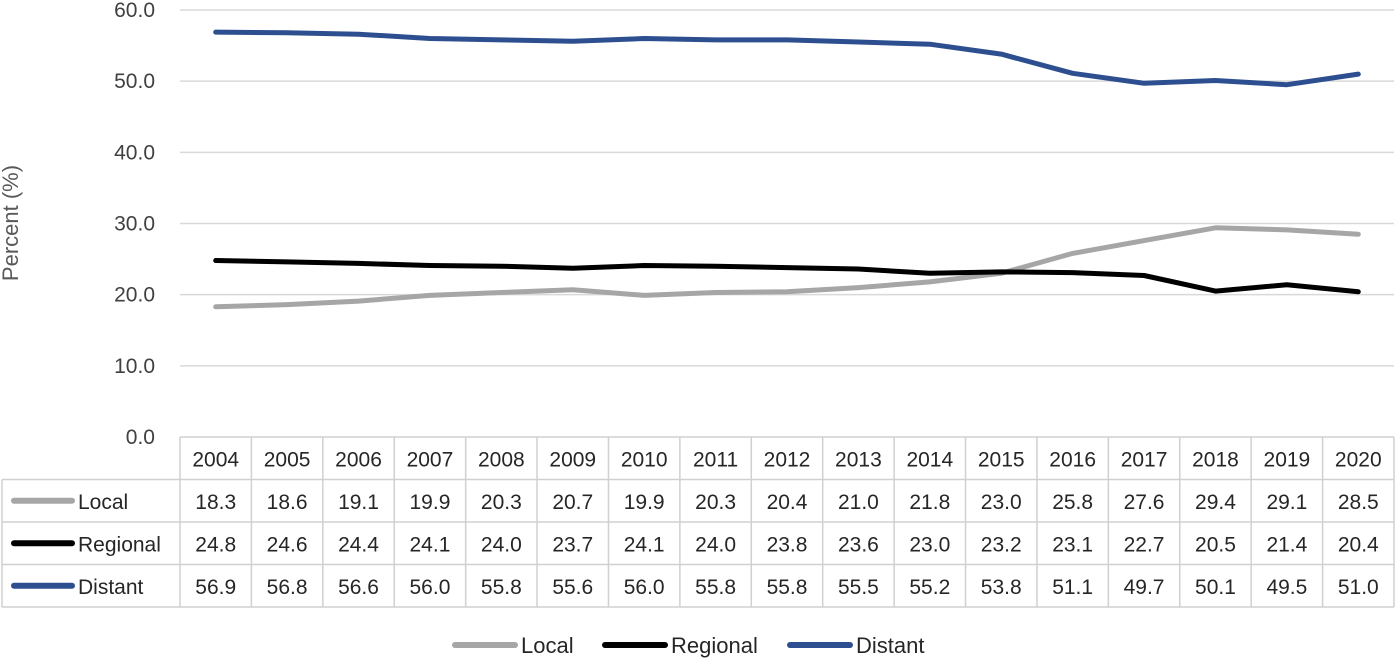 The width and height of the screenshot is (1396, 659). Describe the element at coordinates (1286, 544) in the screenshot. I see `data-label: 21.4` at that location.